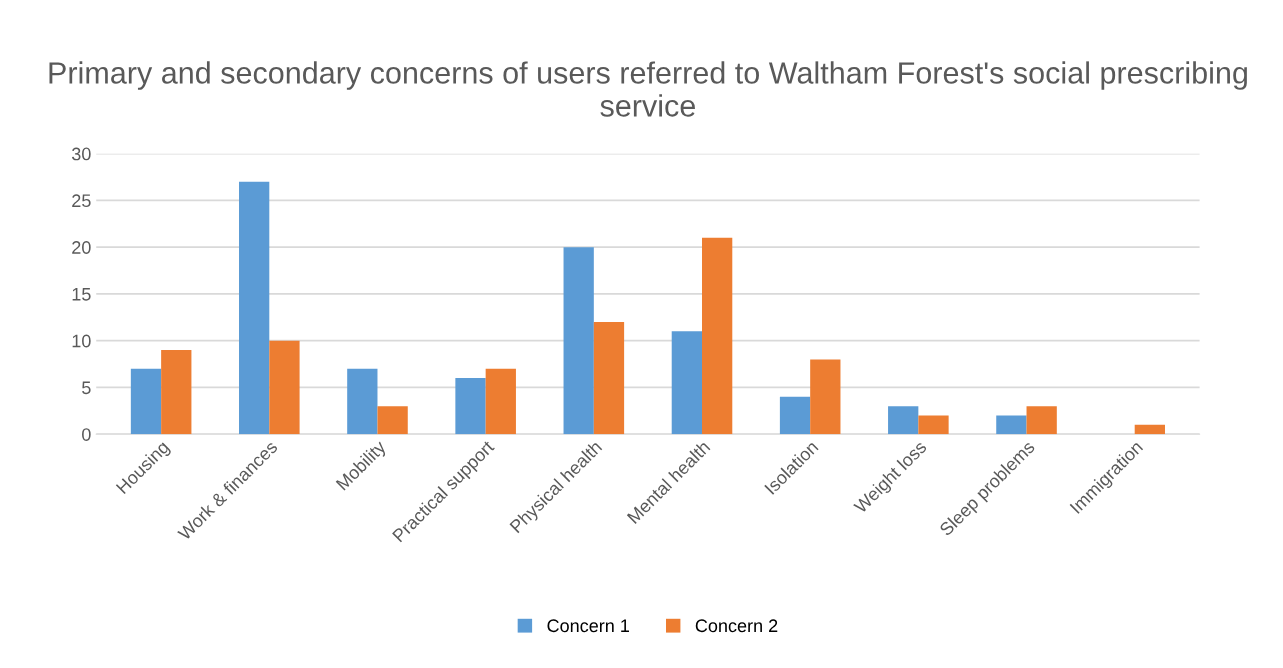 The height and width of the screenshot is (668, 1283). I want to click on legend-label: Concern 1, so click(588, 626).